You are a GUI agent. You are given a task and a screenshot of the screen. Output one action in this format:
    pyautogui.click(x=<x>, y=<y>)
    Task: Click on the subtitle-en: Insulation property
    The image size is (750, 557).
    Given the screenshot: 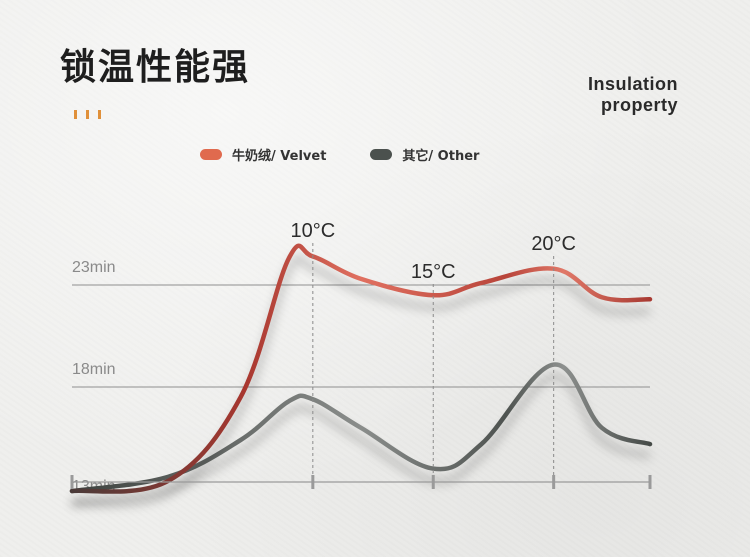 What is the action you would take?
    pyautogui.click(x=633, y=95)
    